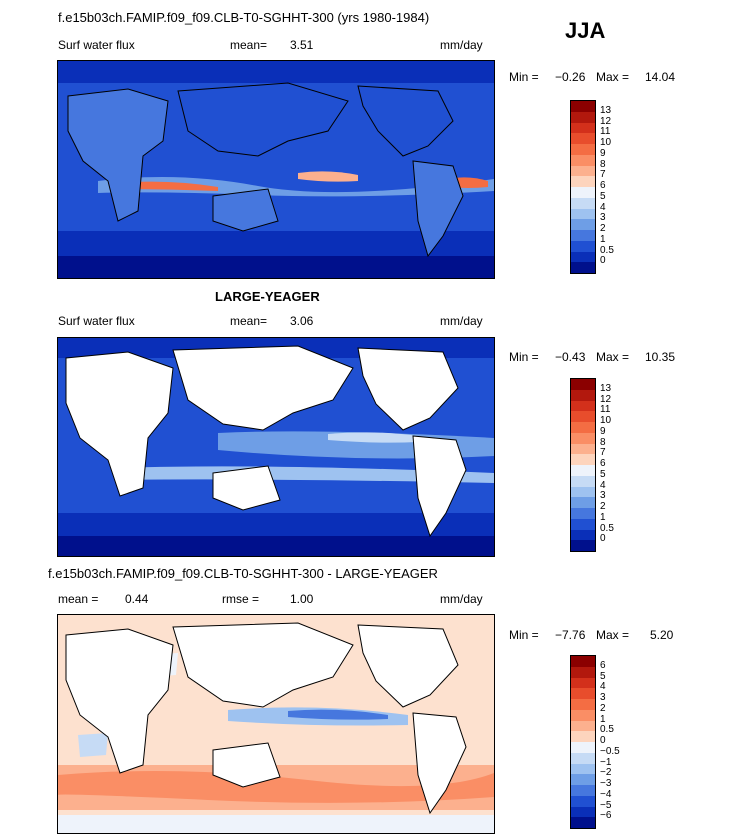 The height and width of the screenshot is (838, 733). Describe the element at coordinates (524, 77) in the screenshot. I see `panel1-min-label: Min =` at that location.